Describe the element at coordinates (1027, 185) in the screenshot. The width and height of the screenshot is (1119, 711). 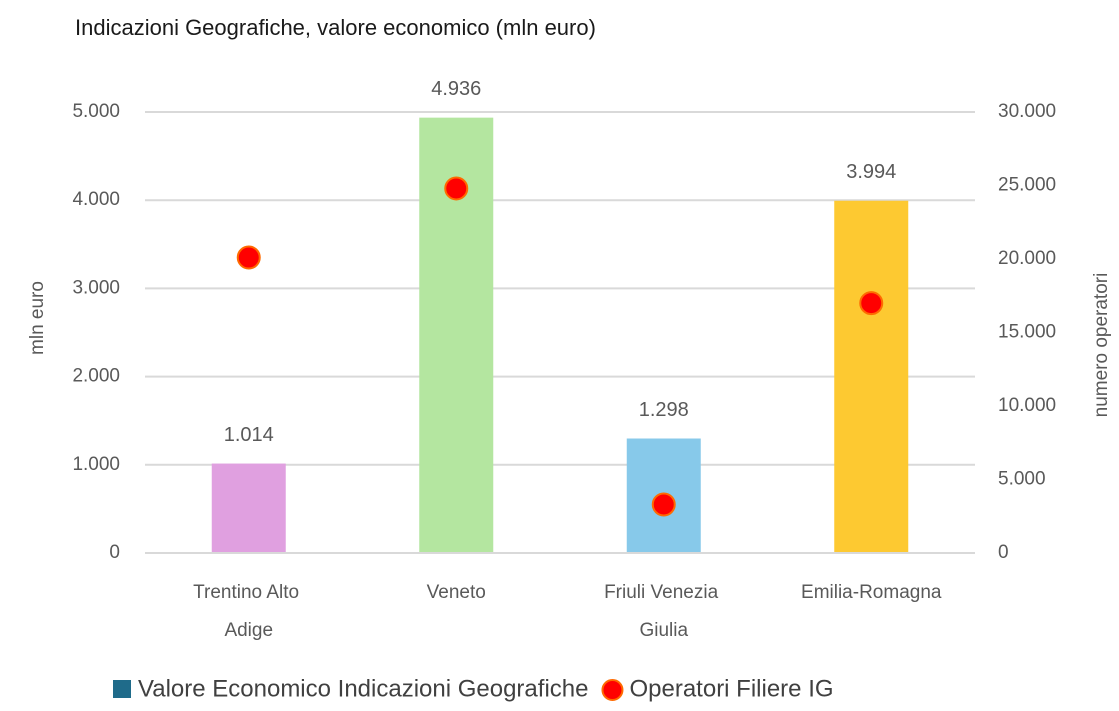
I see `y2-tick-label: 25.000` at that location.